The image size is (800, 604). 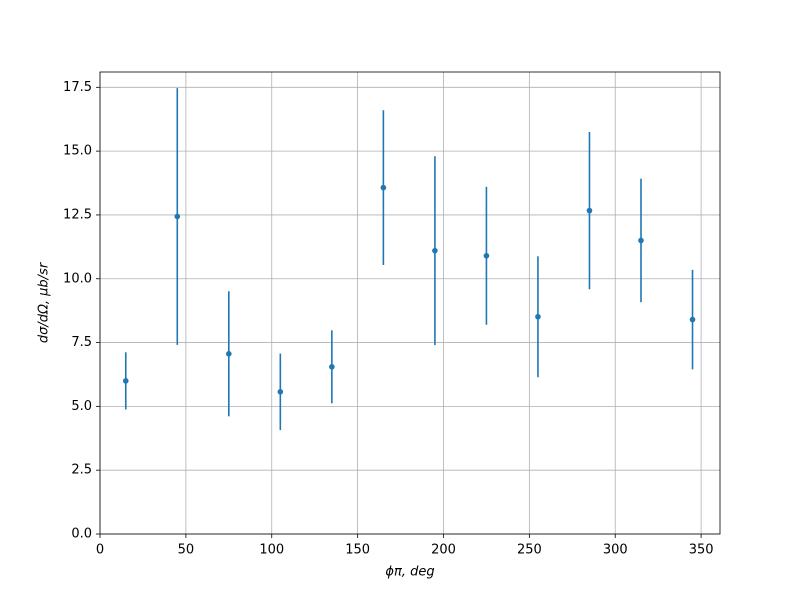 I want to click on y-tick-label: 2.5, so click(x=81, y=470).